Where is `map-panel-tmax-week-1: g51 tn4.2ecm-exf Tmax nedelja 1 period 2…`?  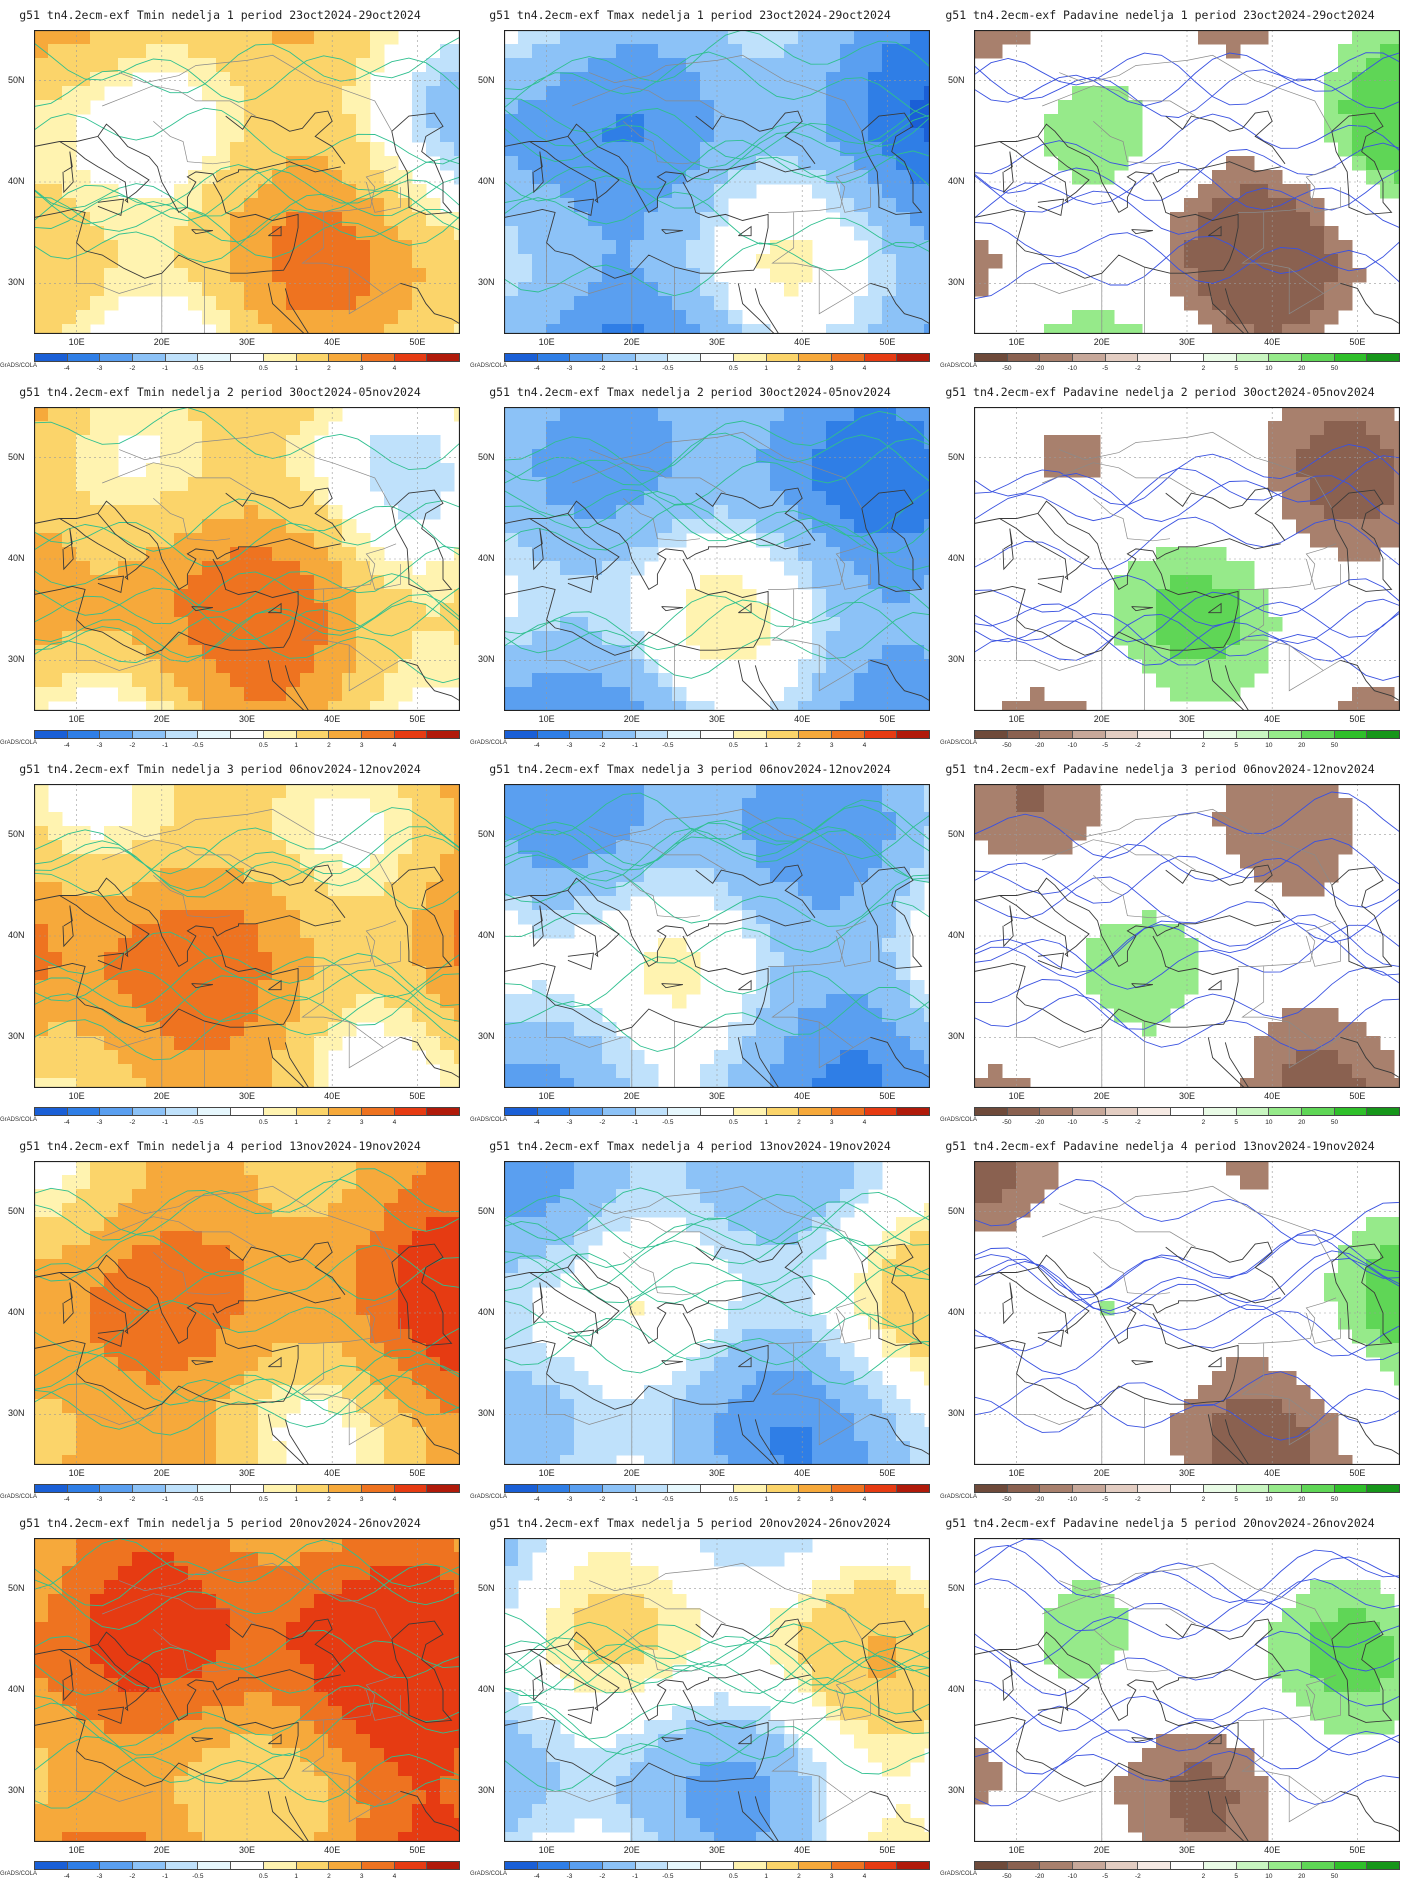
map-panel-tmax-week-1: g51 tn4.2ecm-exf Tmax nedelja 1 period 2… is located at coordinates (700, 192).